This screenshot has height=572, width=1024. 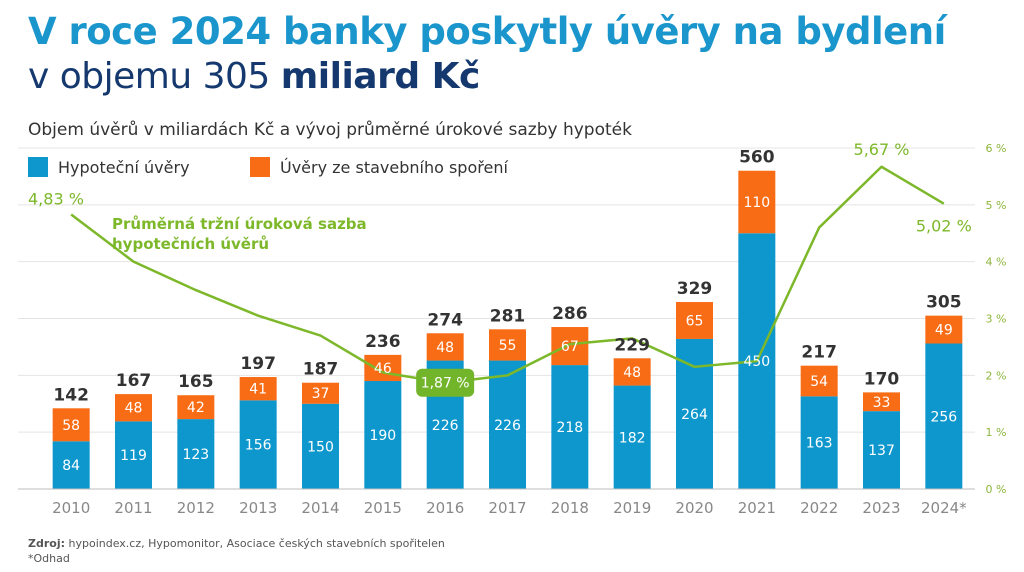 I want to click on value-label-mortgage: 264, so click(x=694, y=415).